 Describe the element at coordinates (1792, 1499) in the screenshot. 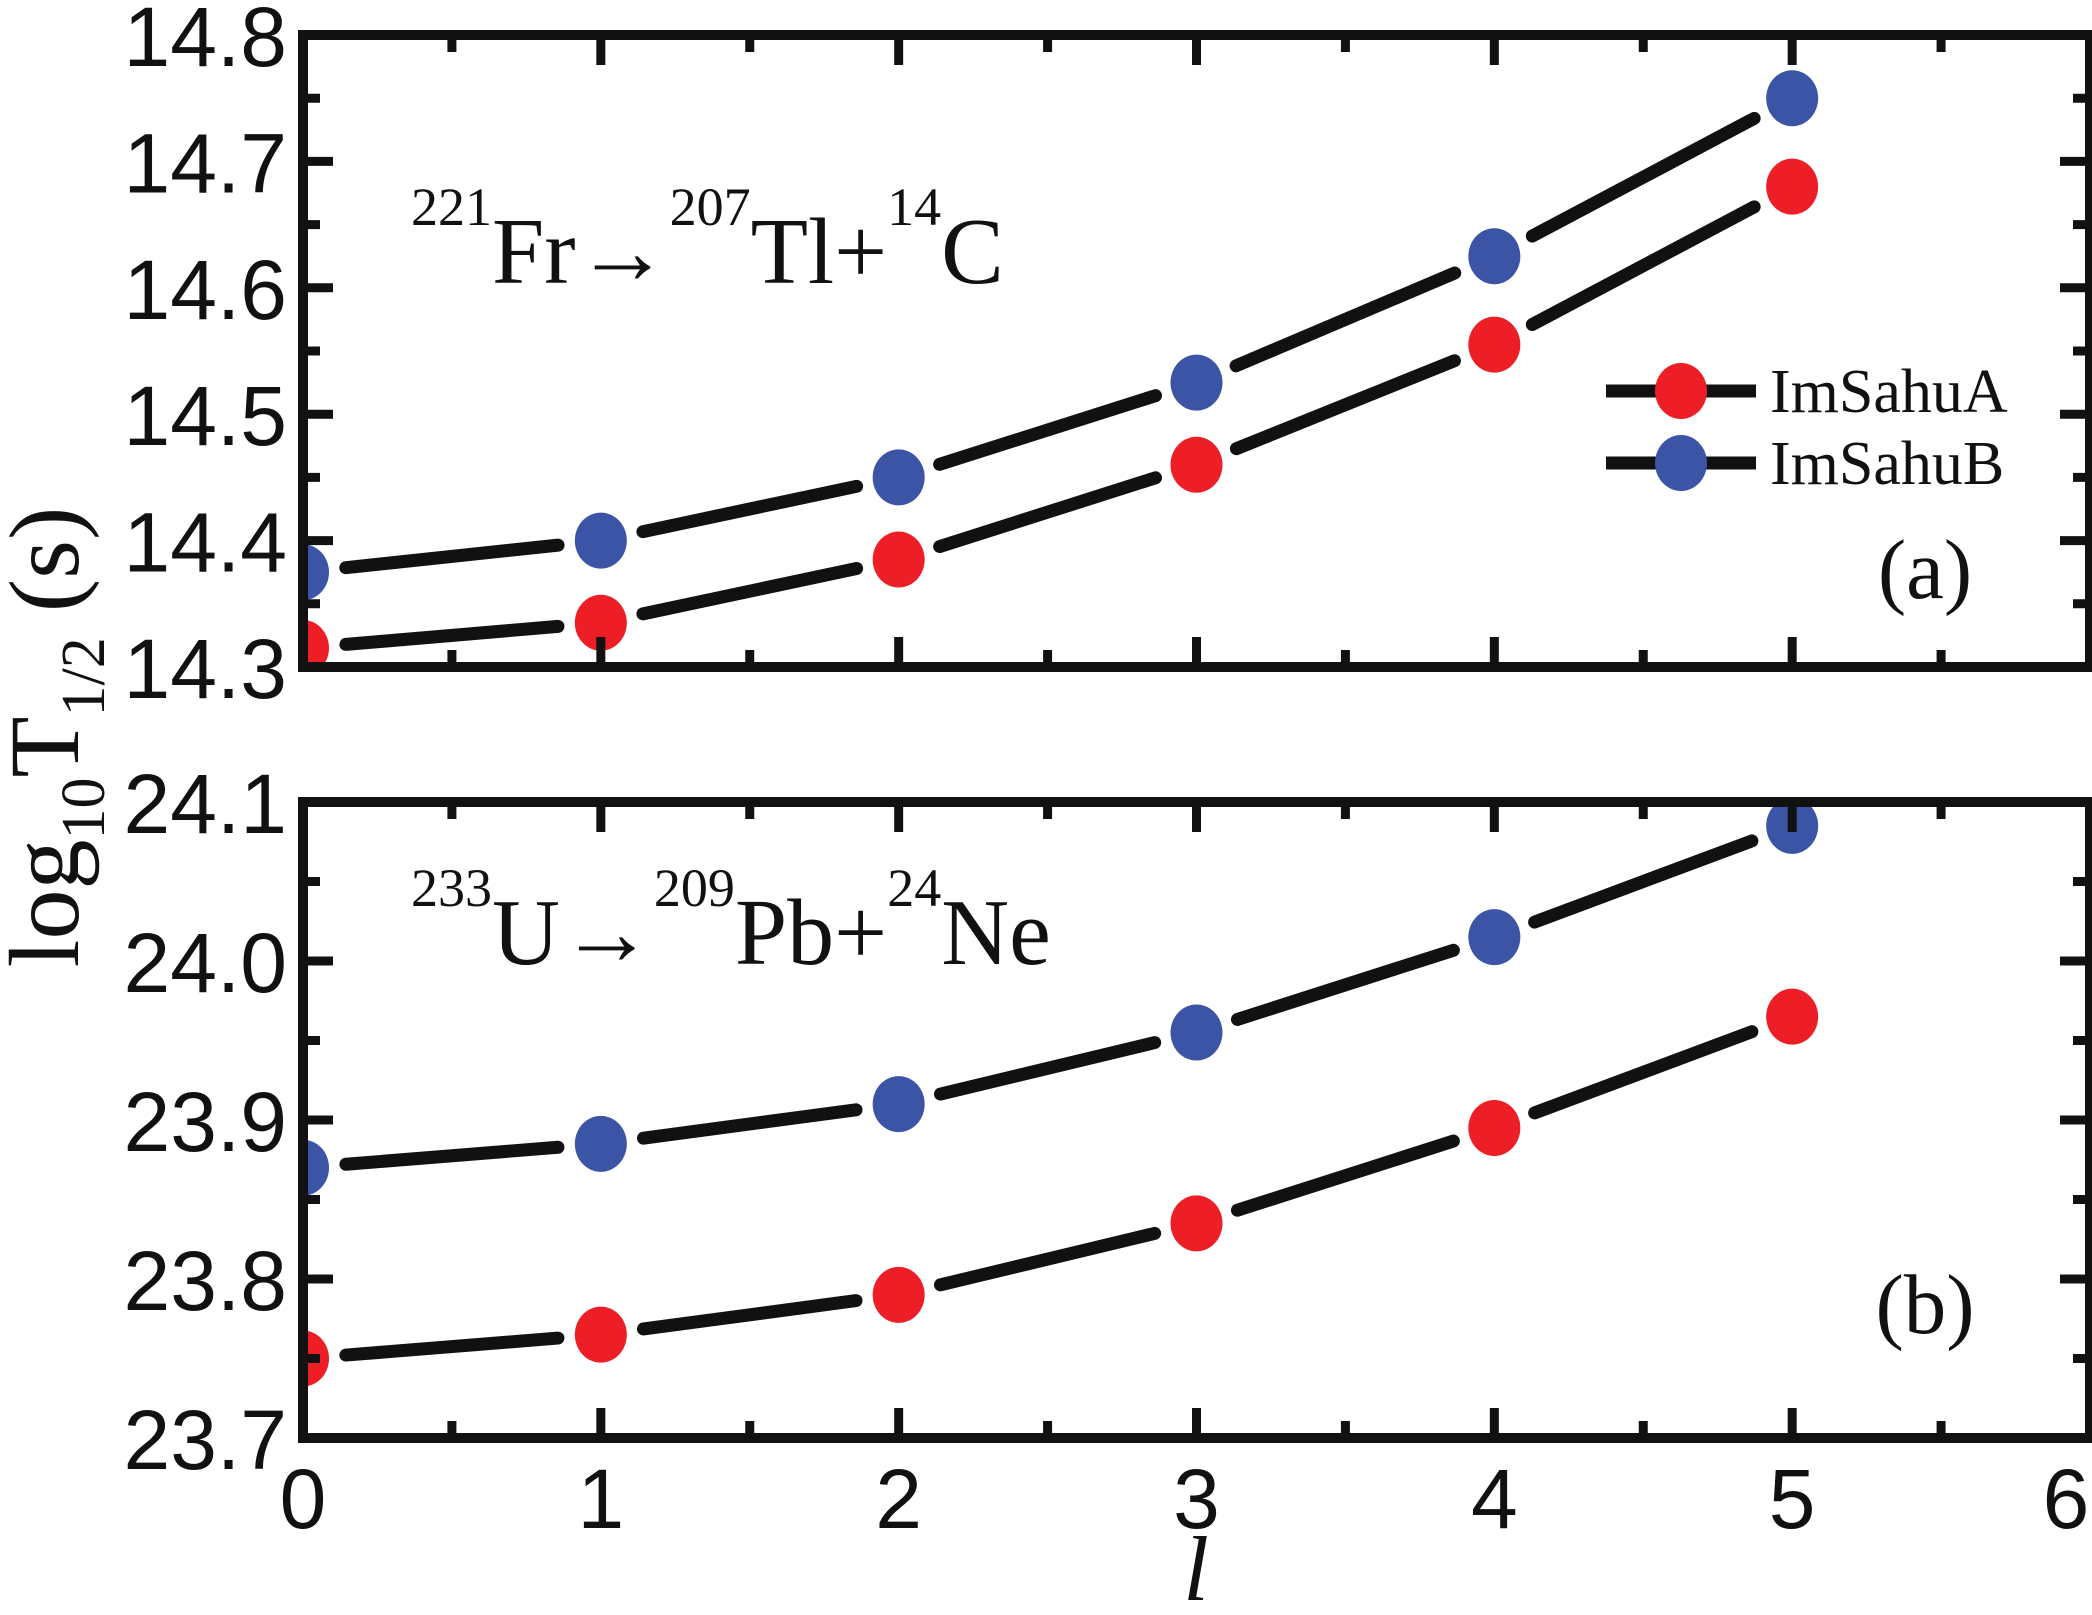

I see `x-tick-label: 5` at that location.